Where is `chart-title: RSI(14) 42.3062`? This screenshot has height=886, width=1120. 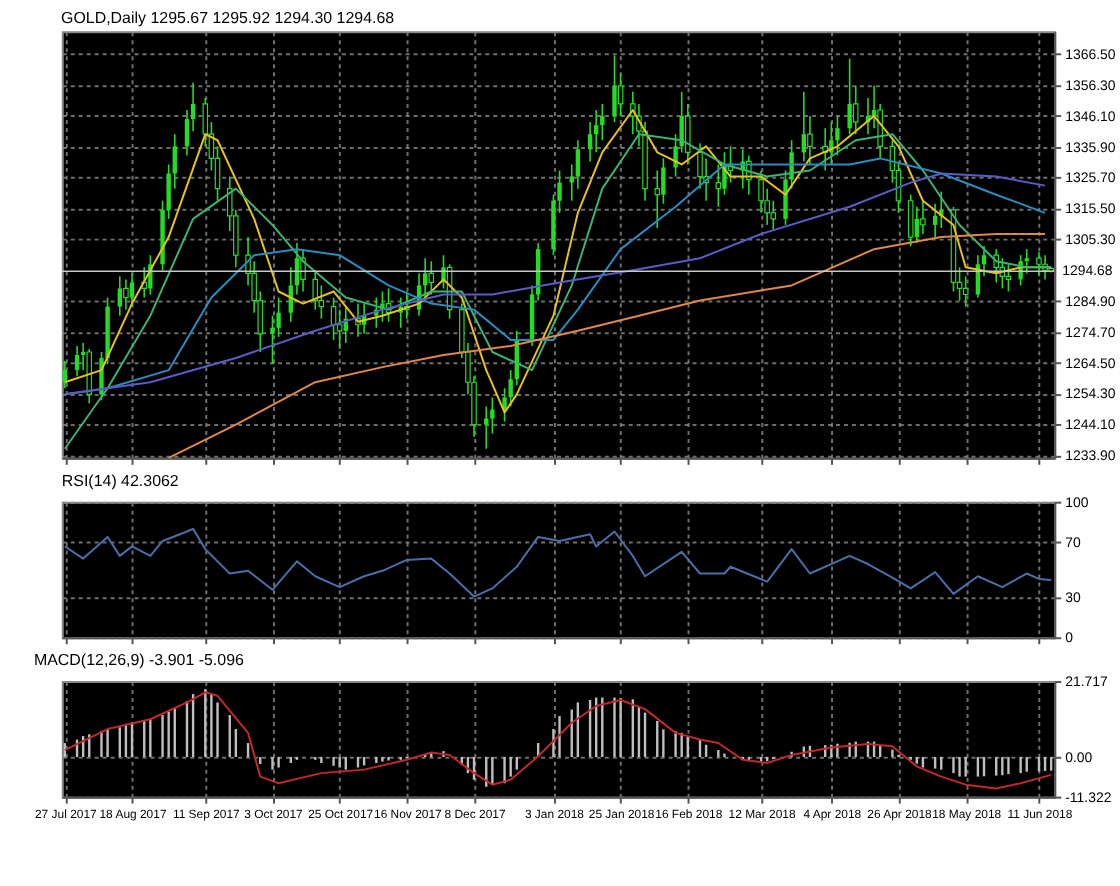 chart-title: RSI(14) 42.3062 is located at coordinates (120, 480).